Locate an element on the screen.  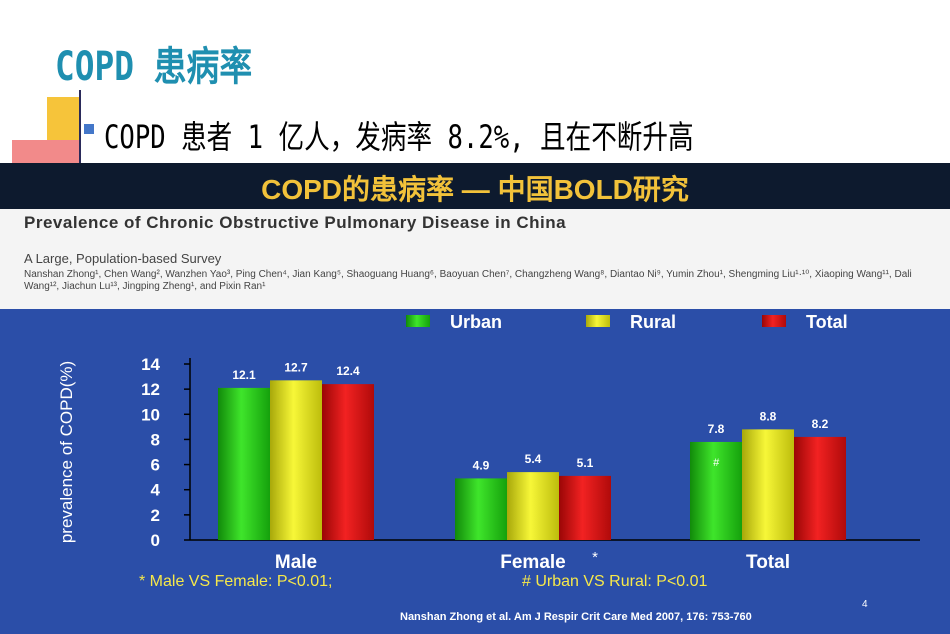
paper-subtitle: A Large, Population-based Survey is located at coordinates (123, 258).